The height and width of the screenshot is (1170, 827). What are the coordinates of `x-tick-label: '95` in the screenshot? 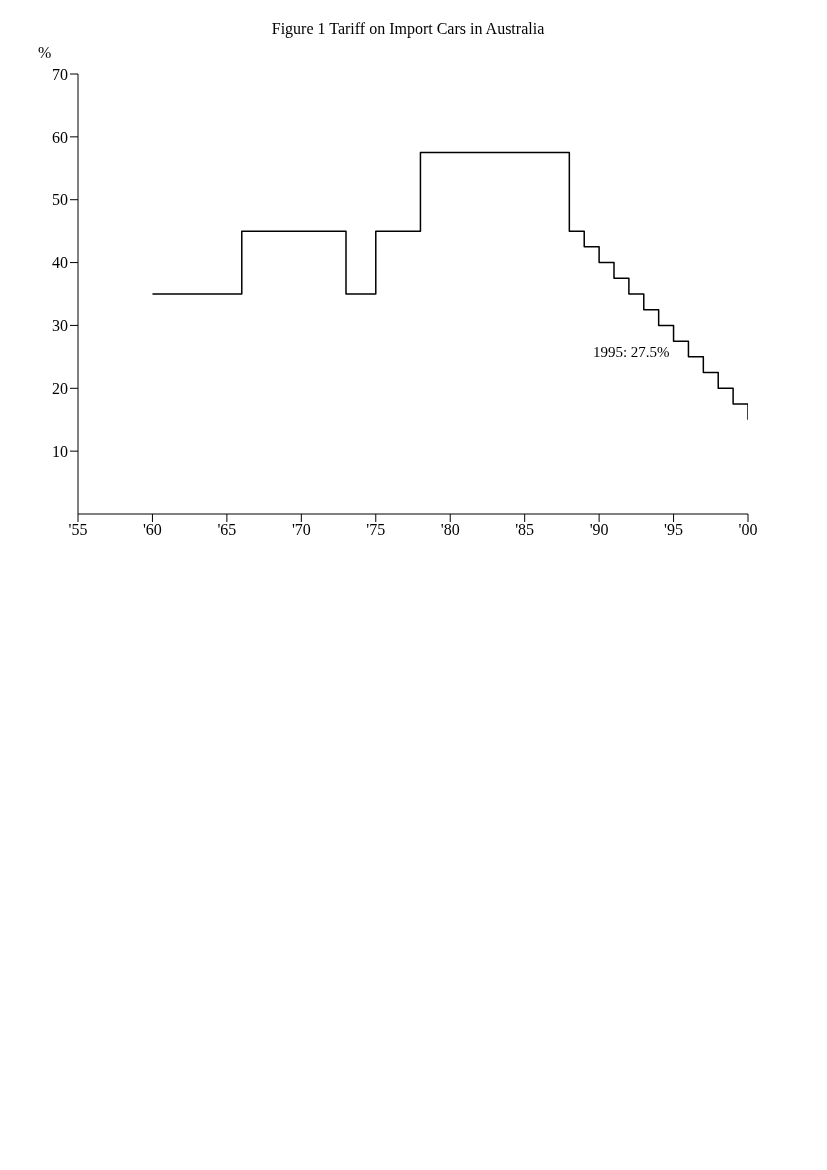 It's located at (673, 530).